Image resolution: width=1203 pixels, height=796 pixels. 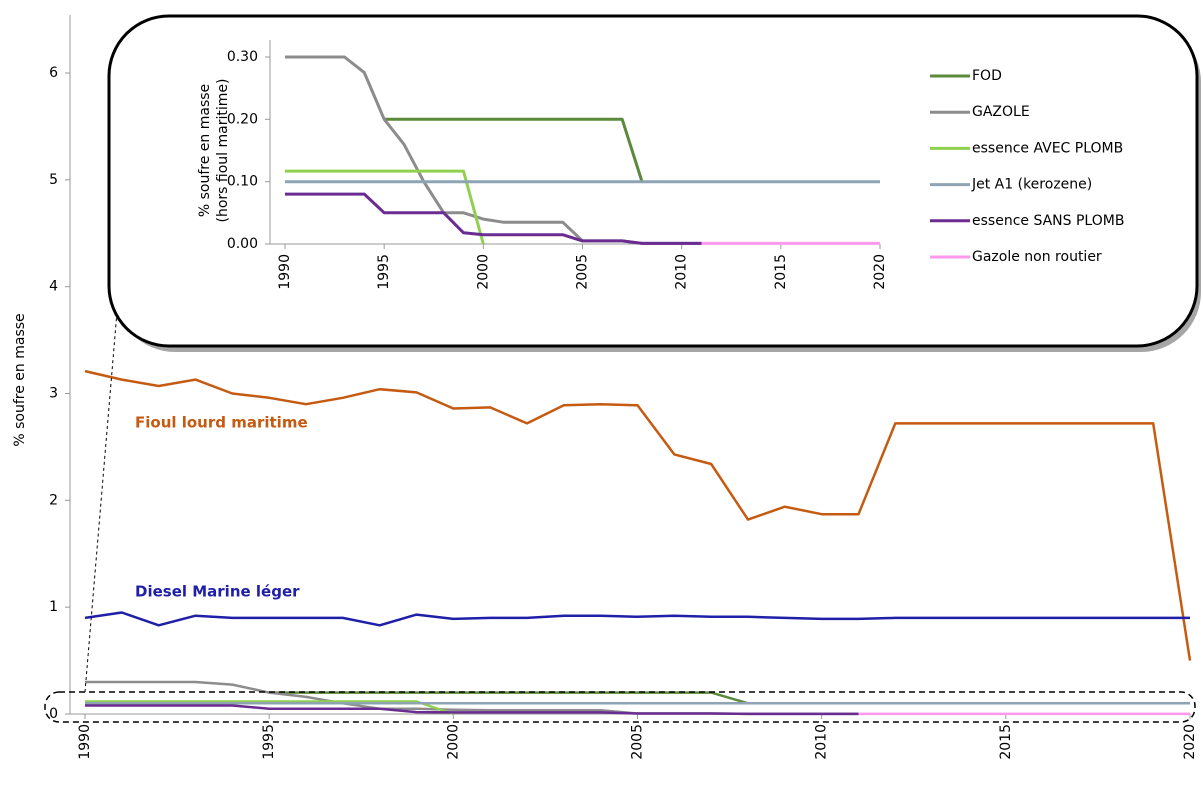 What do you see at coordinates (1001, 112) in the screenshot?
I see `legend-label: GAZOLE` at bounding box center [1001, 112].